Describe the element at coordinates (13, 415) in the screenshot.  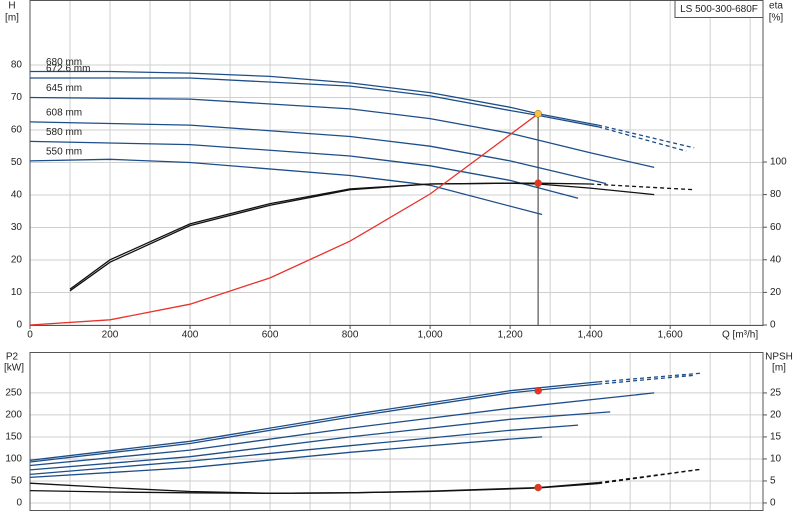
I see `y-tick-label: 200` at that location.